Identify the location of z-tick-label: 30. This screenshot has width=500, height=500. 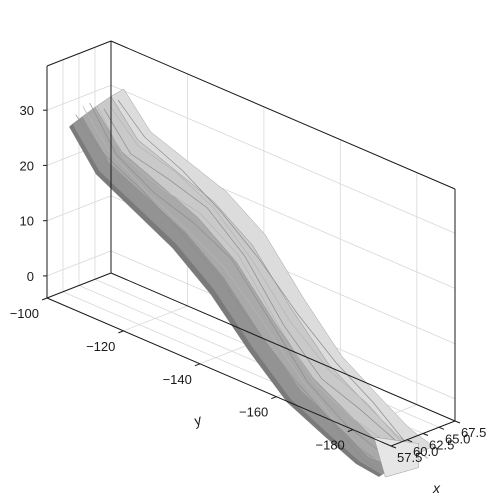
(27, 110).